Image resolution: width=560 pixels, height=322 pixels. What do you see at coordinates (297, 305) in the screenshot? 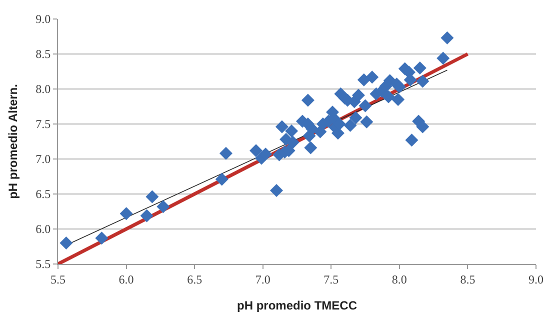
I see `x-axis-title: pH promedio TMECC` at bounding box center [297, 305].